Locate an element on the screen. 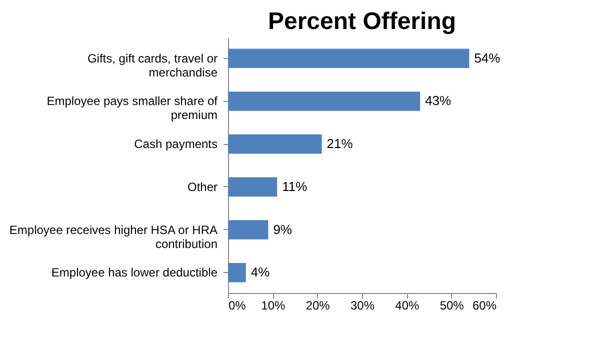 This screenshot has height=362, width=602. data-label: 11% is located at coordinates (295, 186).